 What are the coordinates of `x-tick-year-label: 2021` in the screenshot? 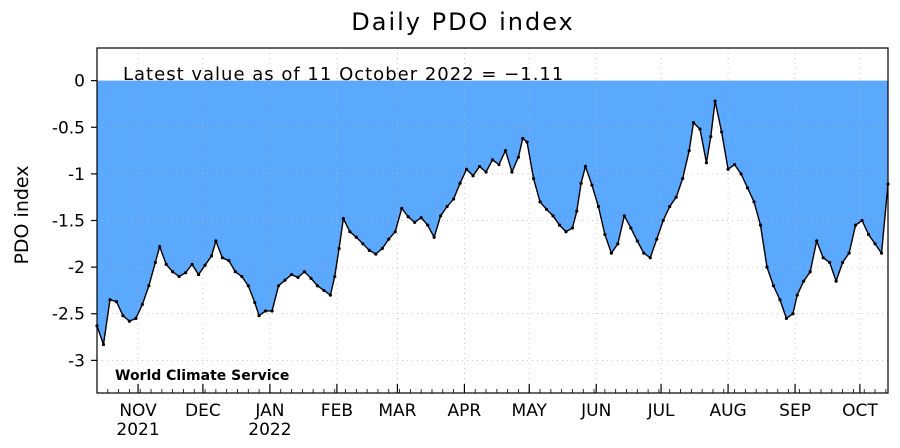 It's located at (137, 430).